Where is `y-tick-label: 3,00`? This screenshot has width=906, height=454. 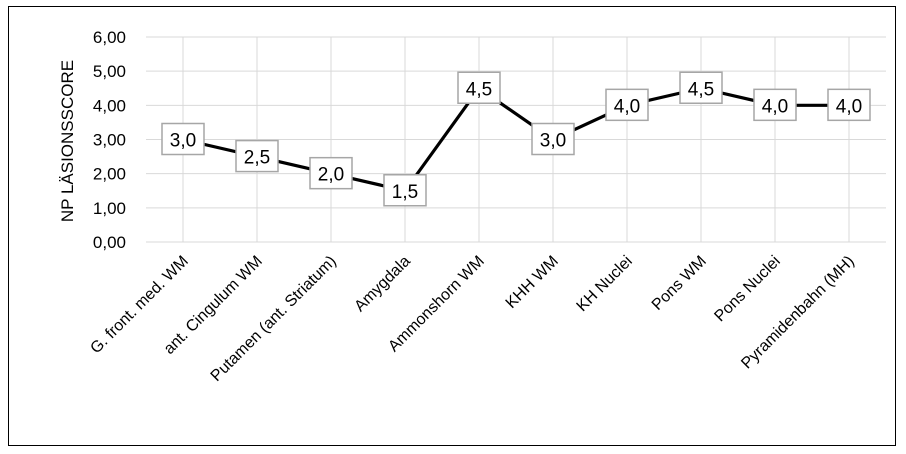
y-tick-label: 3,00 is located at coordinates (109, 140).